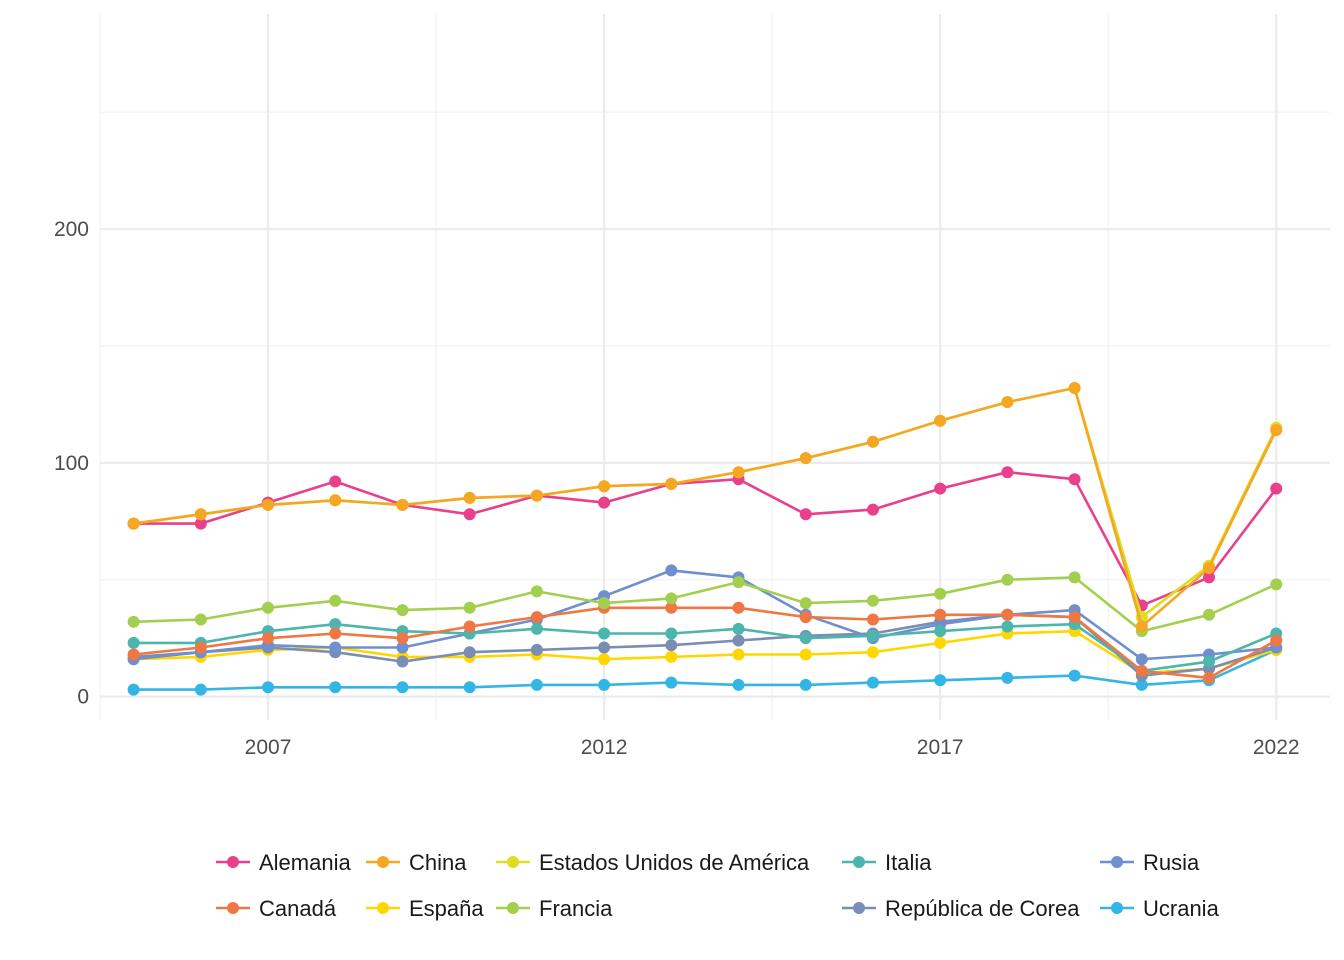 The height and width of the screenshot is (960, 1344). Describe the element at coordinates (276, 908) in the screenshot. I see `legend-item-canada: Canadá` at that location.